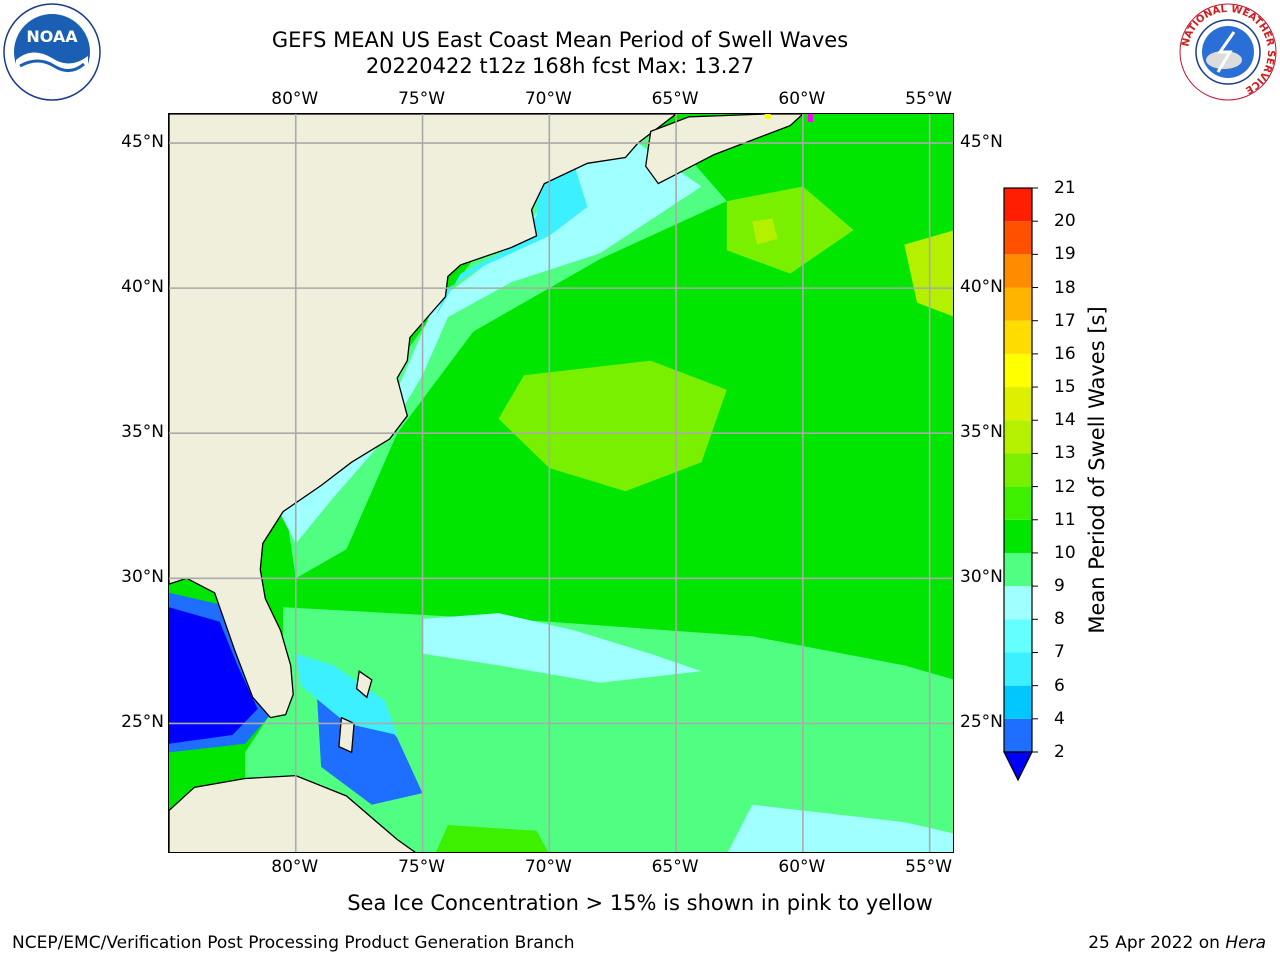 The width and height of the screenshot is (1280, 960). What do you see at coordinates (1065, 420) in the screenshot?
I see `colorbar-tick-label: 14` at bounding box center [1065, 420].